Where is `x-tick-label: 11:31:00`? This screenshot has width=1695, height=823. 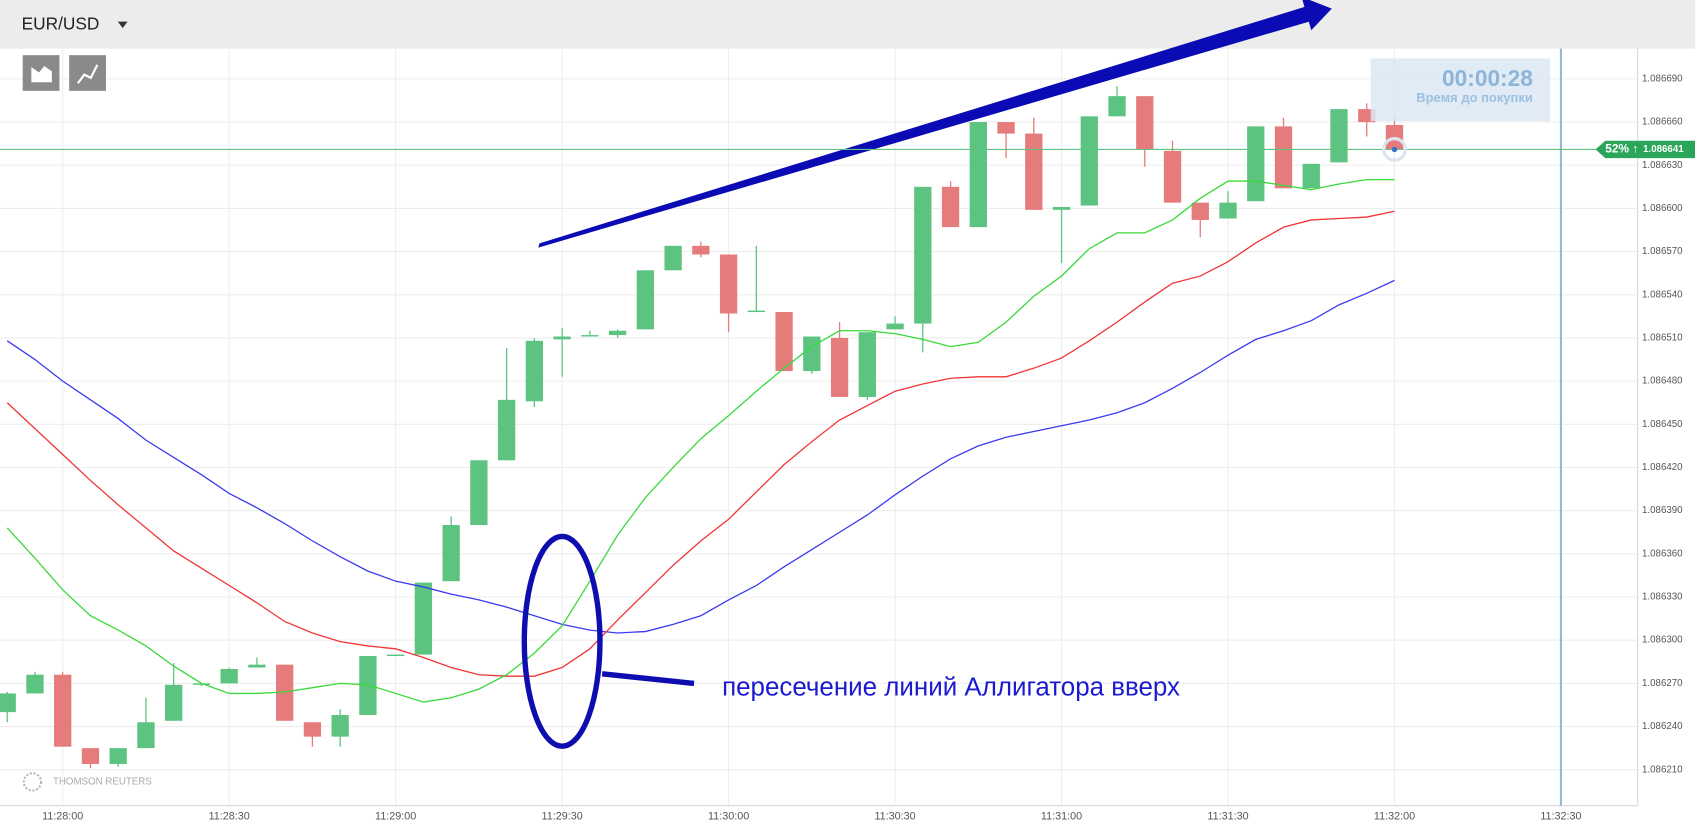
x-tick-label: 11:31:00 is located at coordinates (1061, 816).